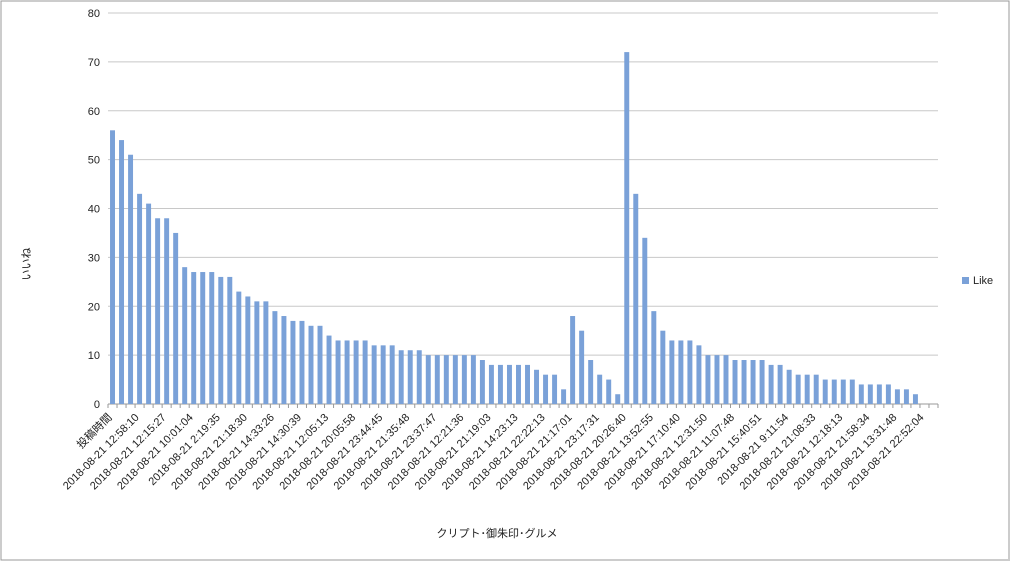  Describe the element at coordinates (26, 264) in the screenshot. I see `y-axis-title: いいね` at that location.